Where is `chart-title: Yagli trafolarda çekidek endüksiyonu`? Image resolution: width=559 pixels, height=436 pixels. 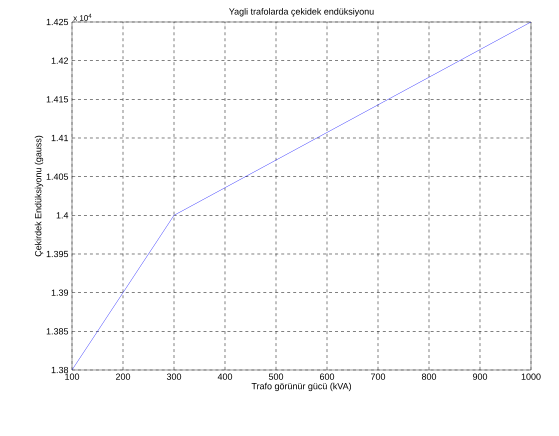 chart-title: Yagli trafolarda çekidek endüksiyonu is located at coordinates (301, 12).